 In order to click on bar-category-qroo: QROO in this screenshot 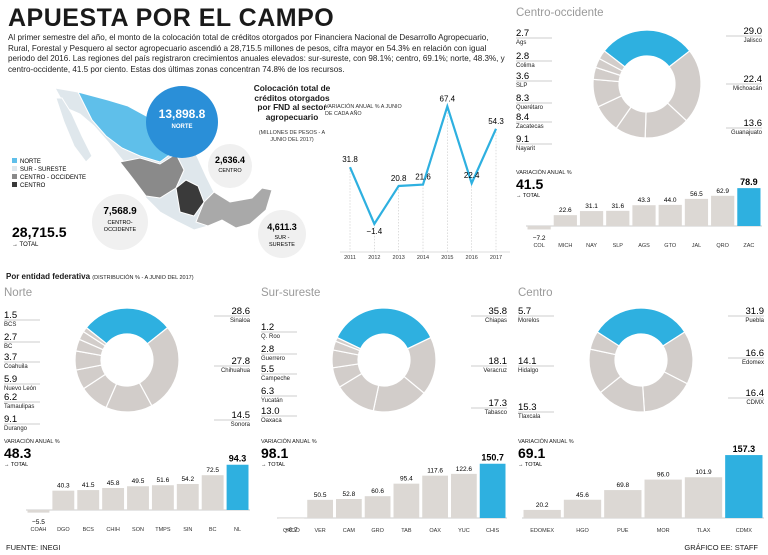, I will do `click(292, 531)`.